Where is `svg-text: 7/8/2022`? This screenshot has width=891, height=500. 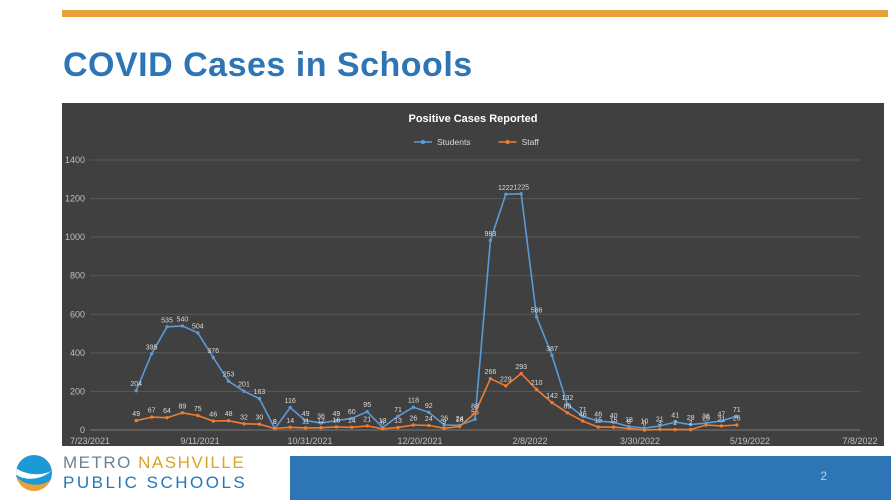 svg-text: 7/8/2022 is located at coordinates (859, 441).